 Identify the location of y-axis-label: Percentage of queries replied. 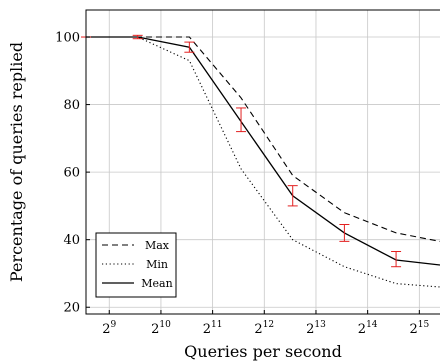
(16, 162).